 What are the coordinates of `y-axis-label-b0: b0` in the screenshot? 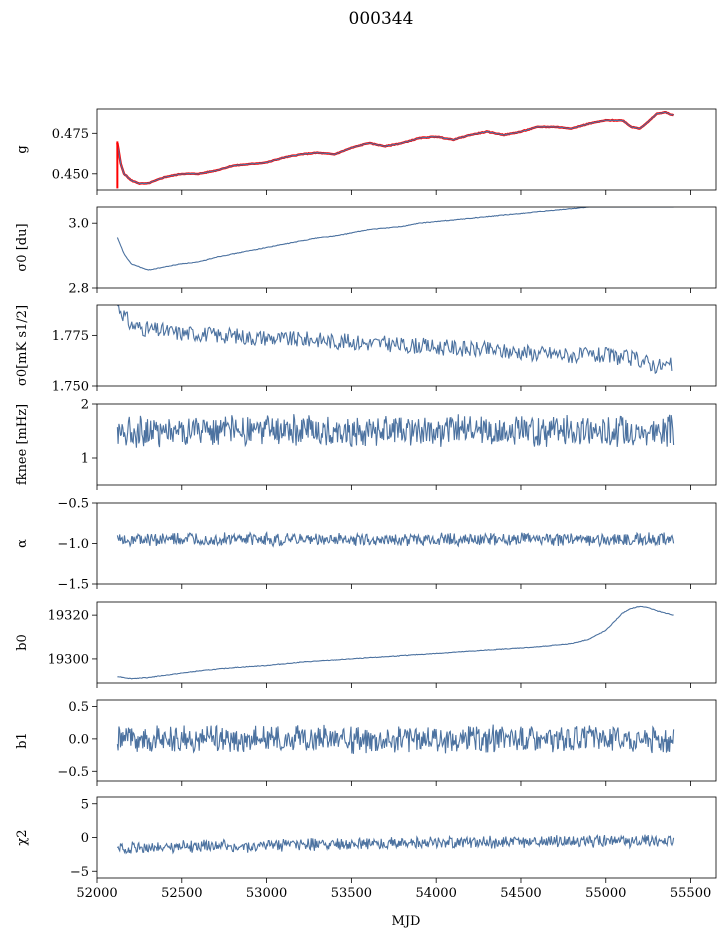 It's located at (22, 642).